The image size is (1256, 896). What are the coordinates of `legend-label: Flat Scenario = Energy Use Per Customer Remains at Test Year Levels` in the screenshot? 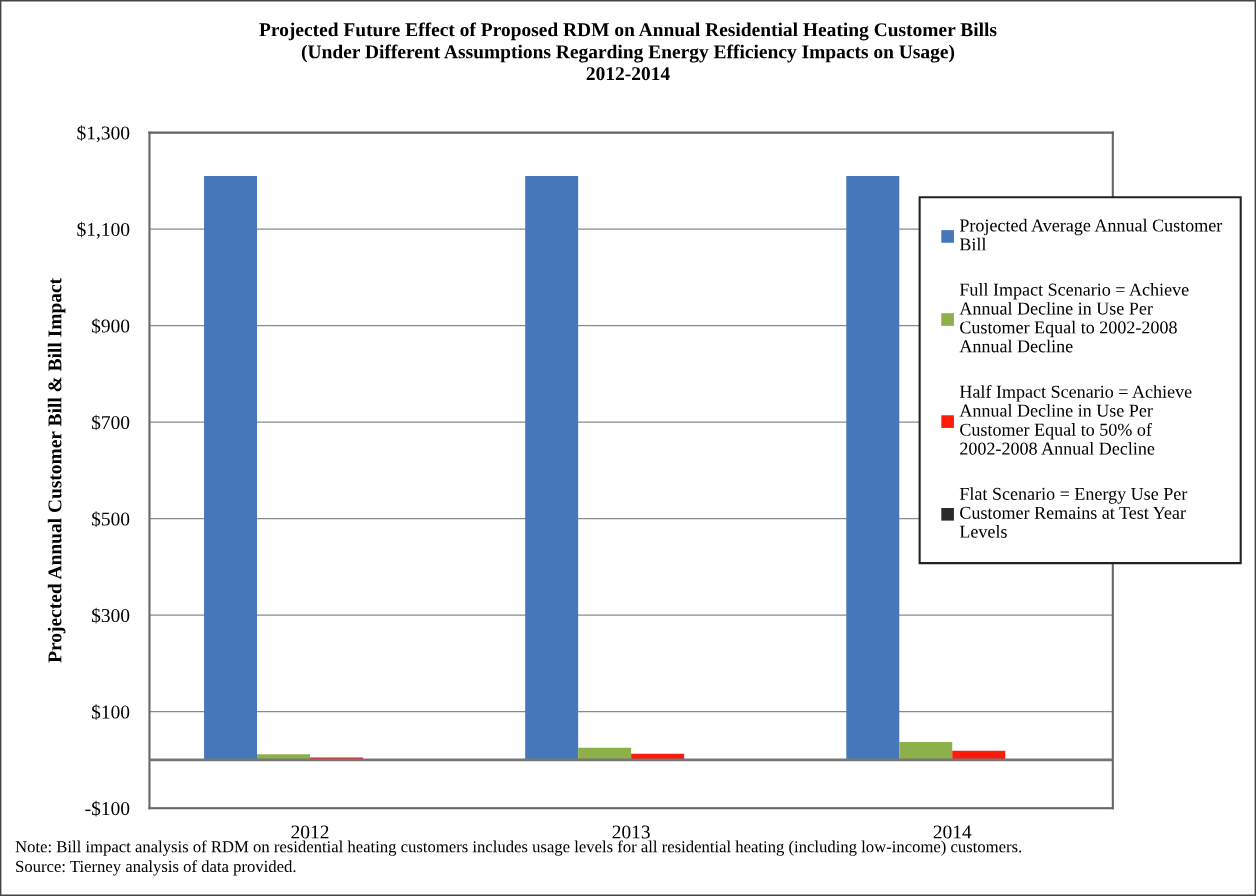 It's located at (1073, 512).